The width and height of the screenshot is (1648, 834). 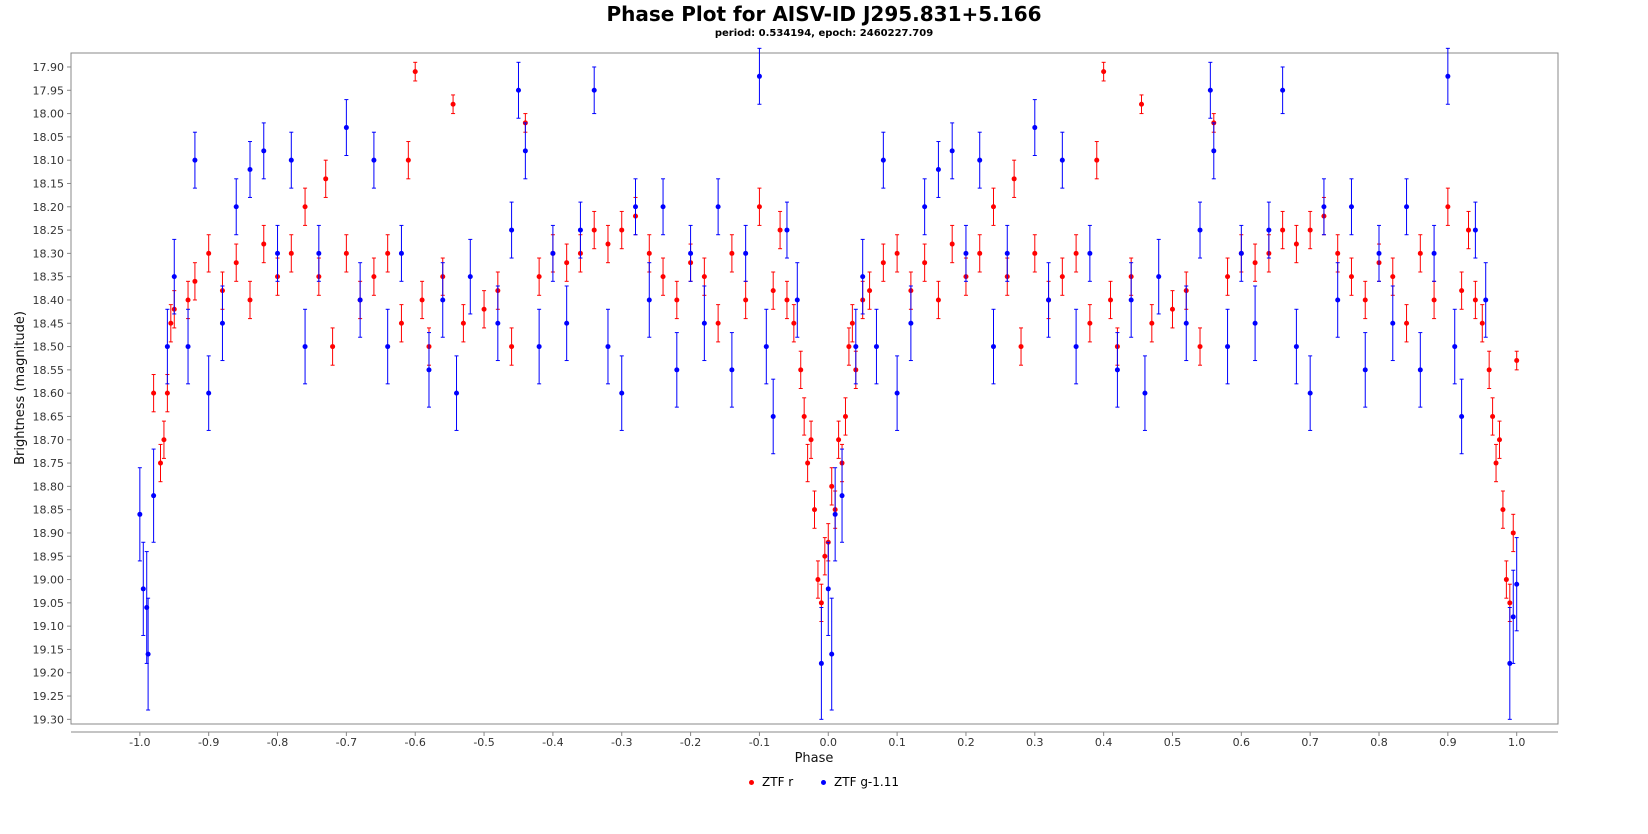 What do you see at coordinates (49, 207) in the screenshot?
I see `y-tick-label: 18.20` at bounding box center [49, 207].